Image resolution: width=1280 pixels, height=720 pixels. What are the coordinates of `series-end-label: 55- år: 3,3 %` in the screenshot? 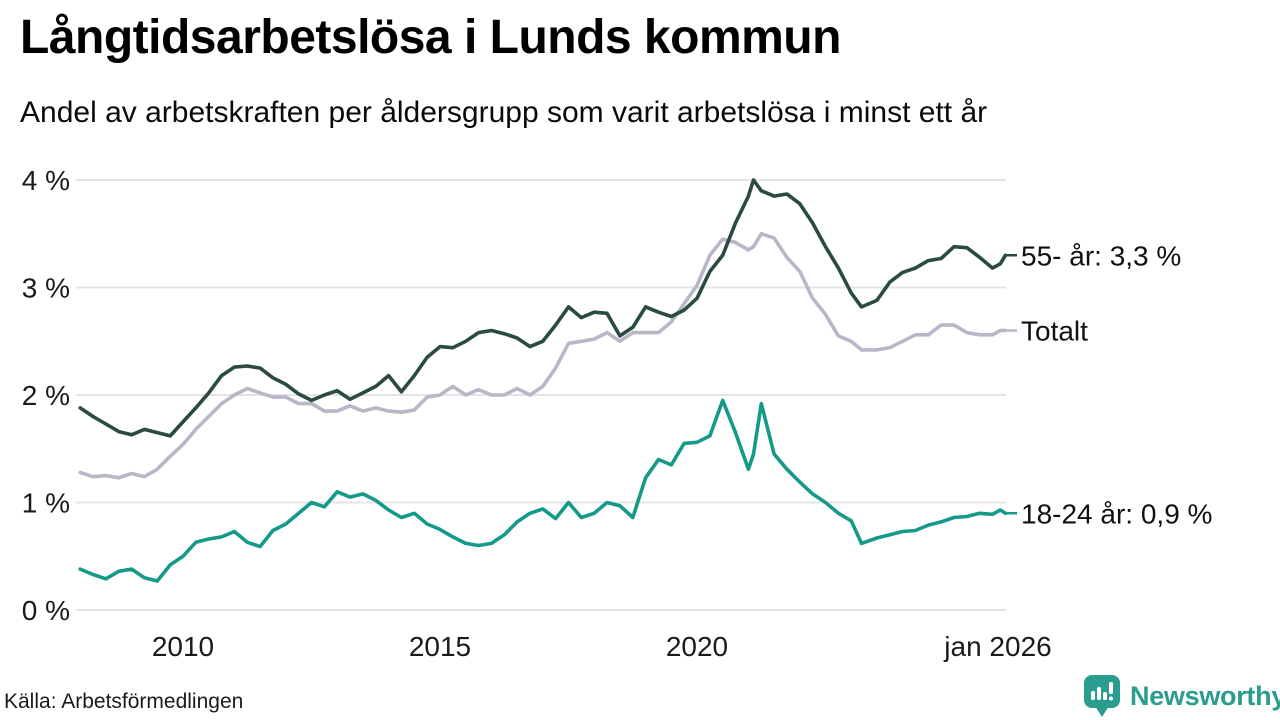 It's located at (1101, 255).